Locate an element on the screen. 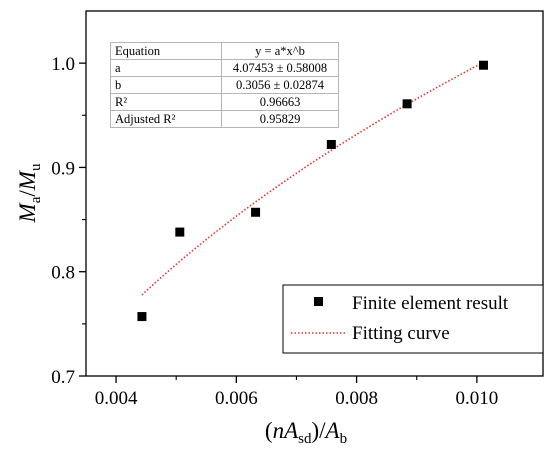 The width and height of the screenshot is (550, 453). legend-label-fitting-curve: Fitting curve is located at coordinates (401, 333).